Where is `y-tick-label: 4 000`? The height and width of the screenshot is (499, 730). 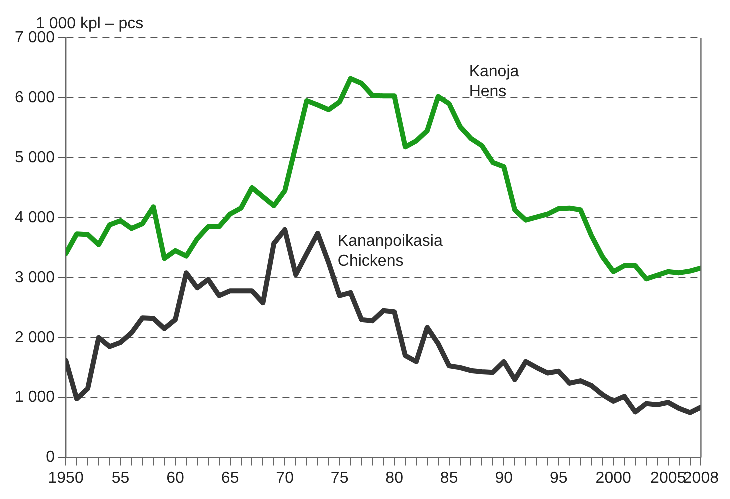
y-tick-label: 4 000 is located at coordinates (35, 217).